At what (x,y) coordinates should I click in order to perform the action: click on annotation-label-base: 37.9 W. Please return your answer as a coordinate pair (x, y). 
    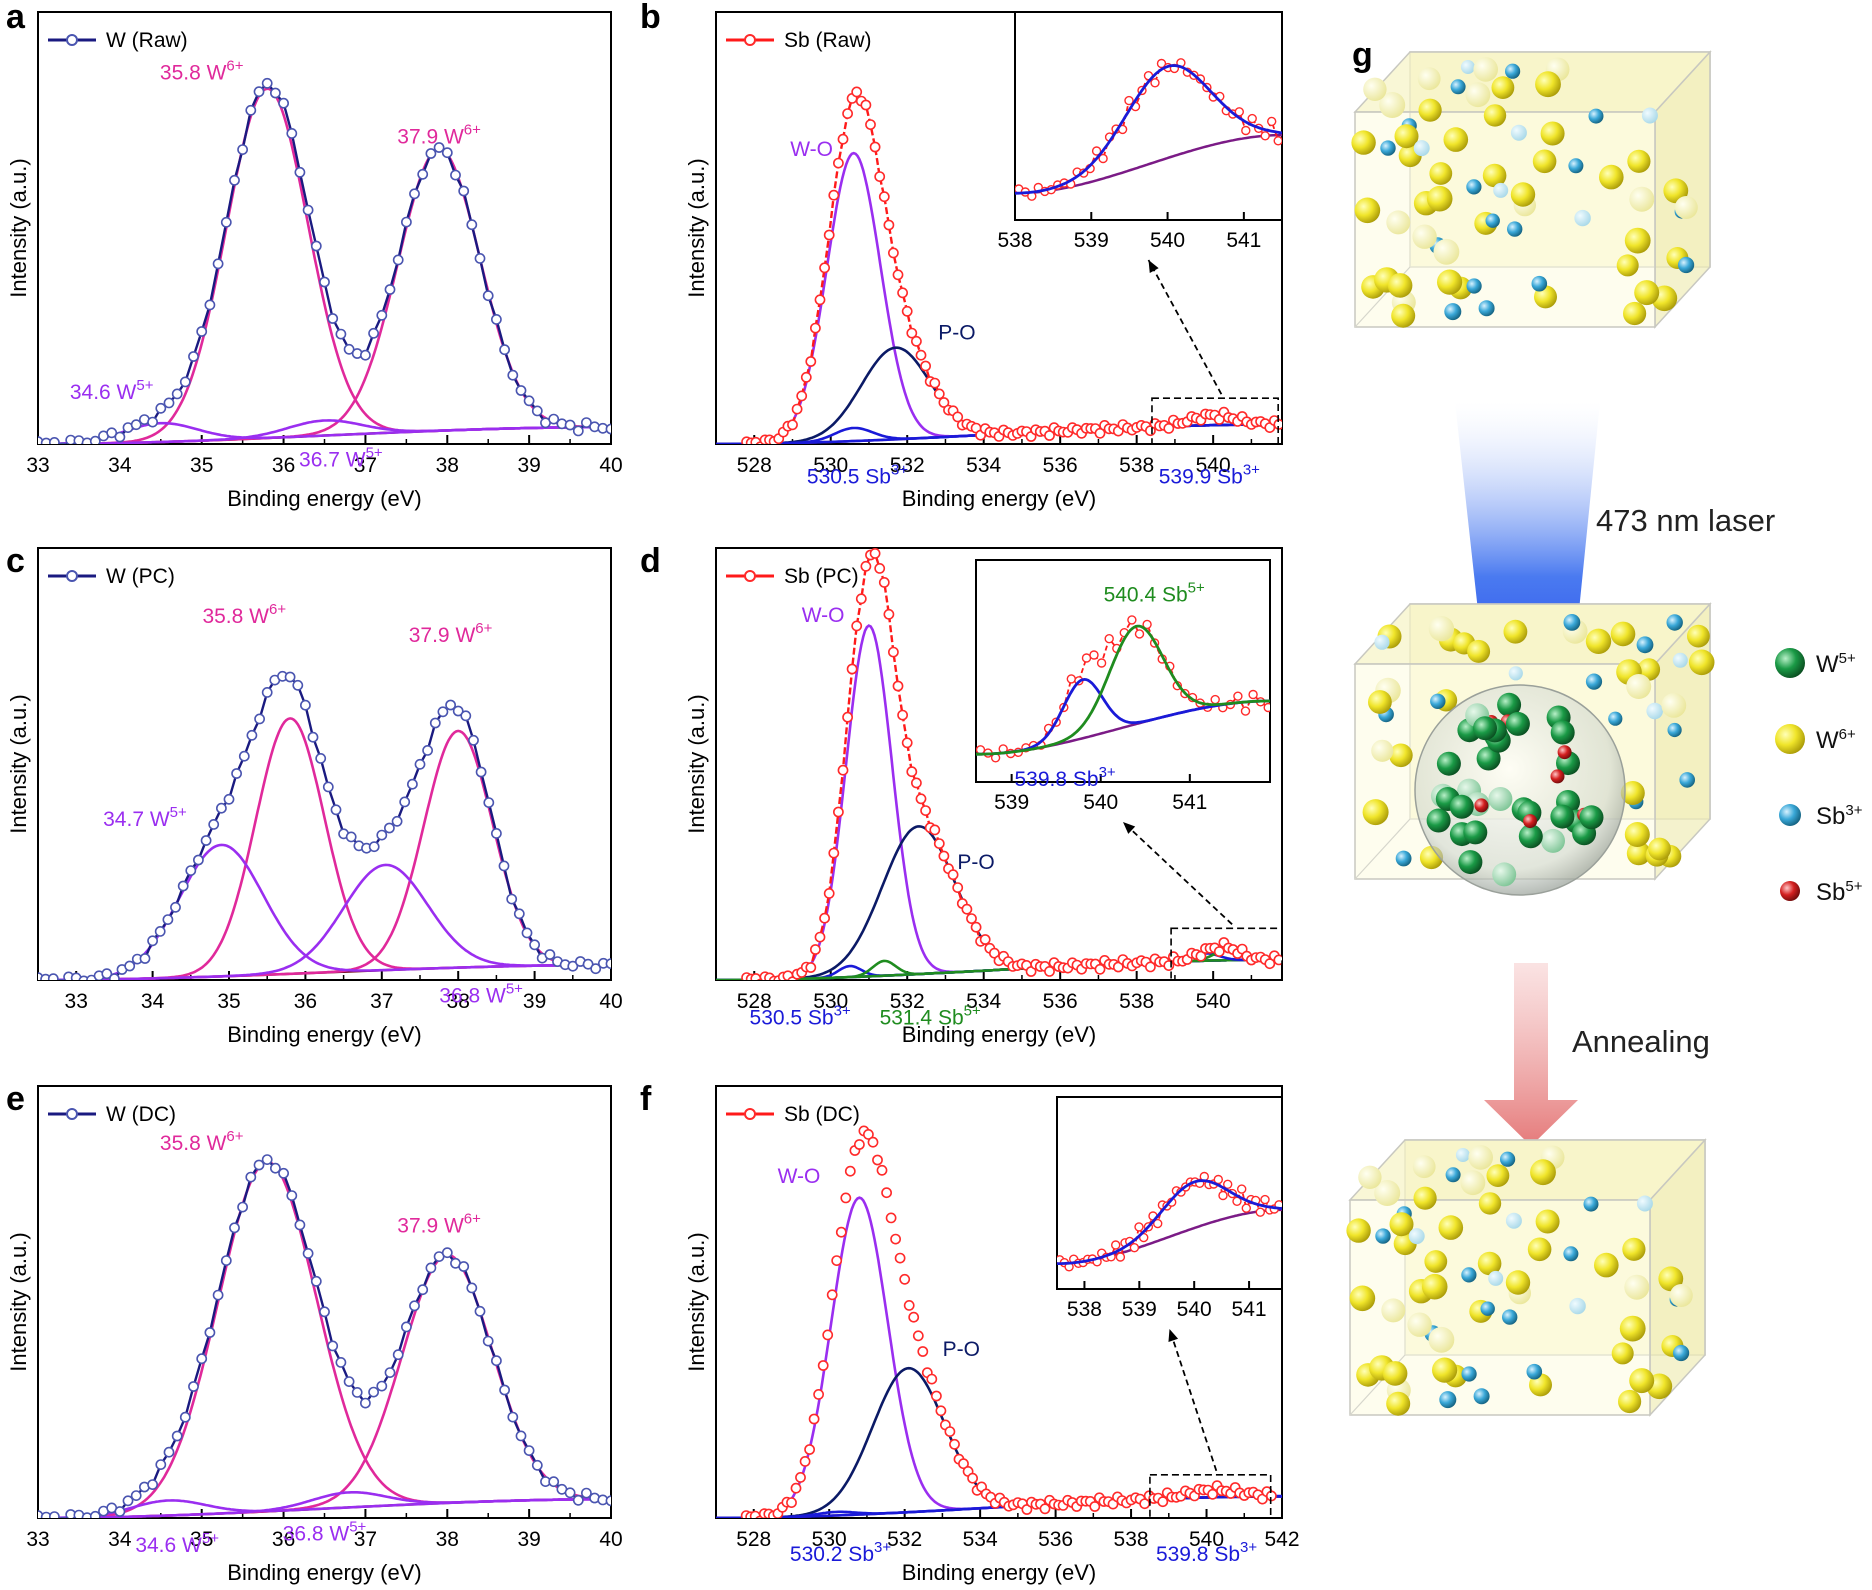
    Looking at the image, I should click on (430, 1226).